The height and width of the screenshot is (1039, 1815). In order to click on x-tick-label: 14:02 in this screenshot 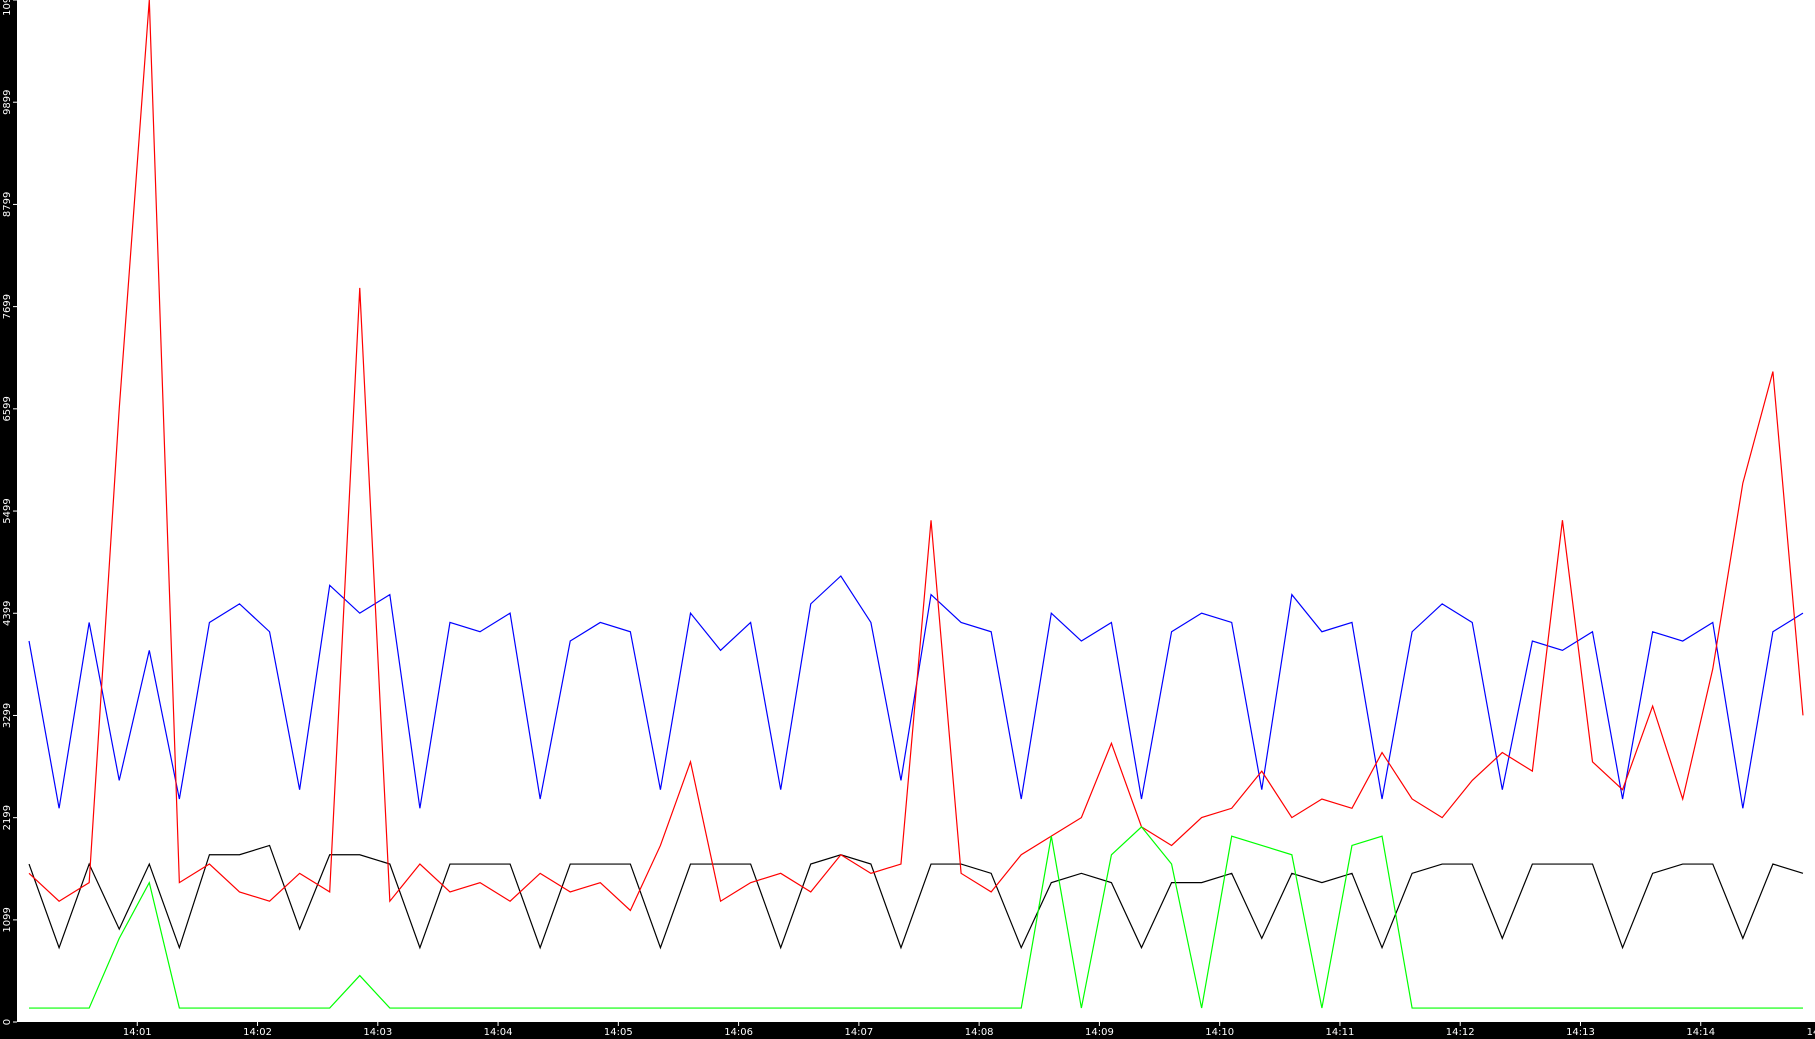, I will do `click(257, 1032)`.